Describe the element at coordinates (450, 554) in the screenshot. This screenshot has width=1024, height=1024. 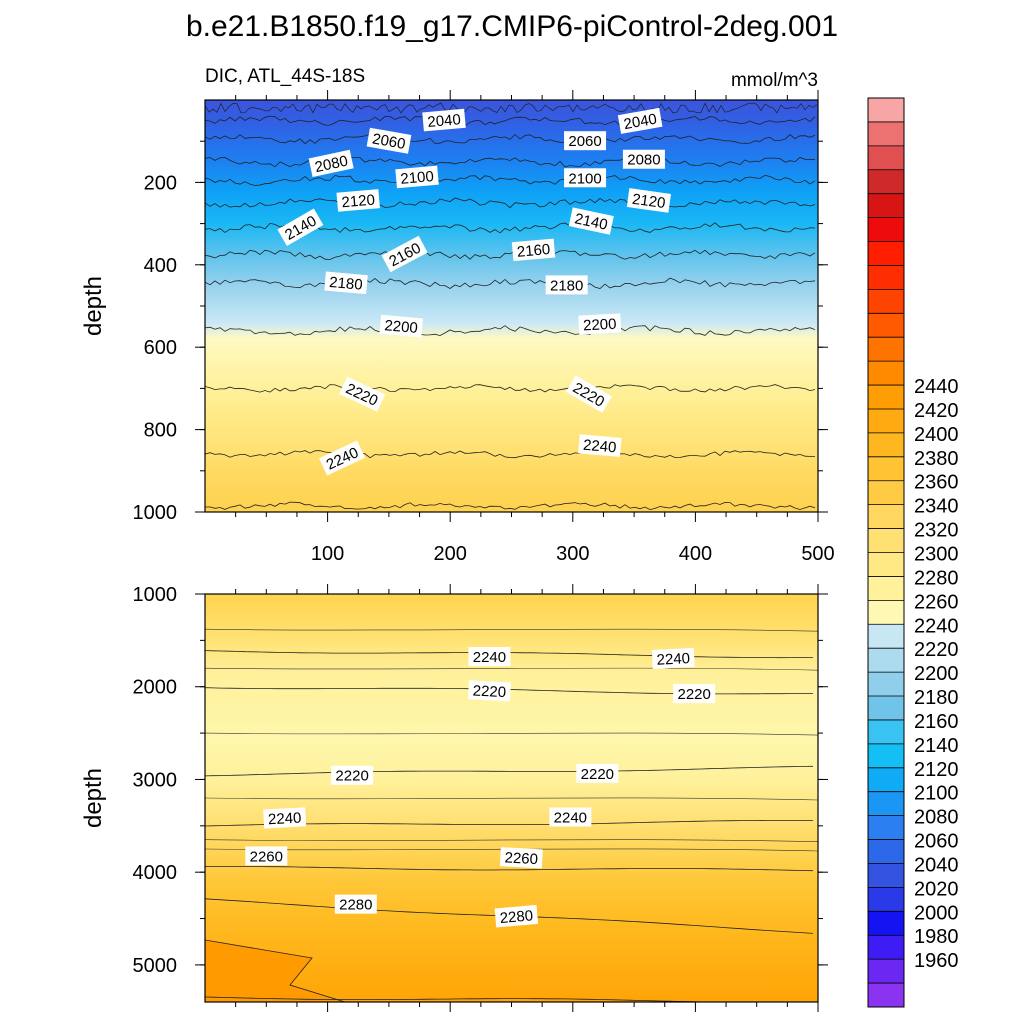
I see `x-tick-label: 200` at that location.